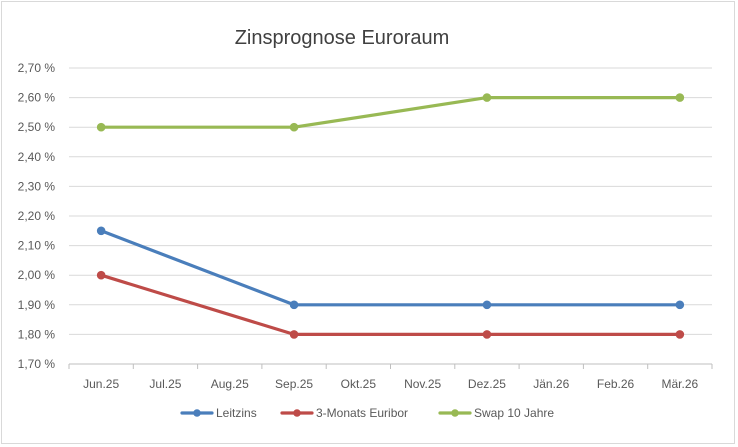 This screenshot has height=447, width=738. I want to click on y-tick-label: 1,90 %, so click(37, 305).